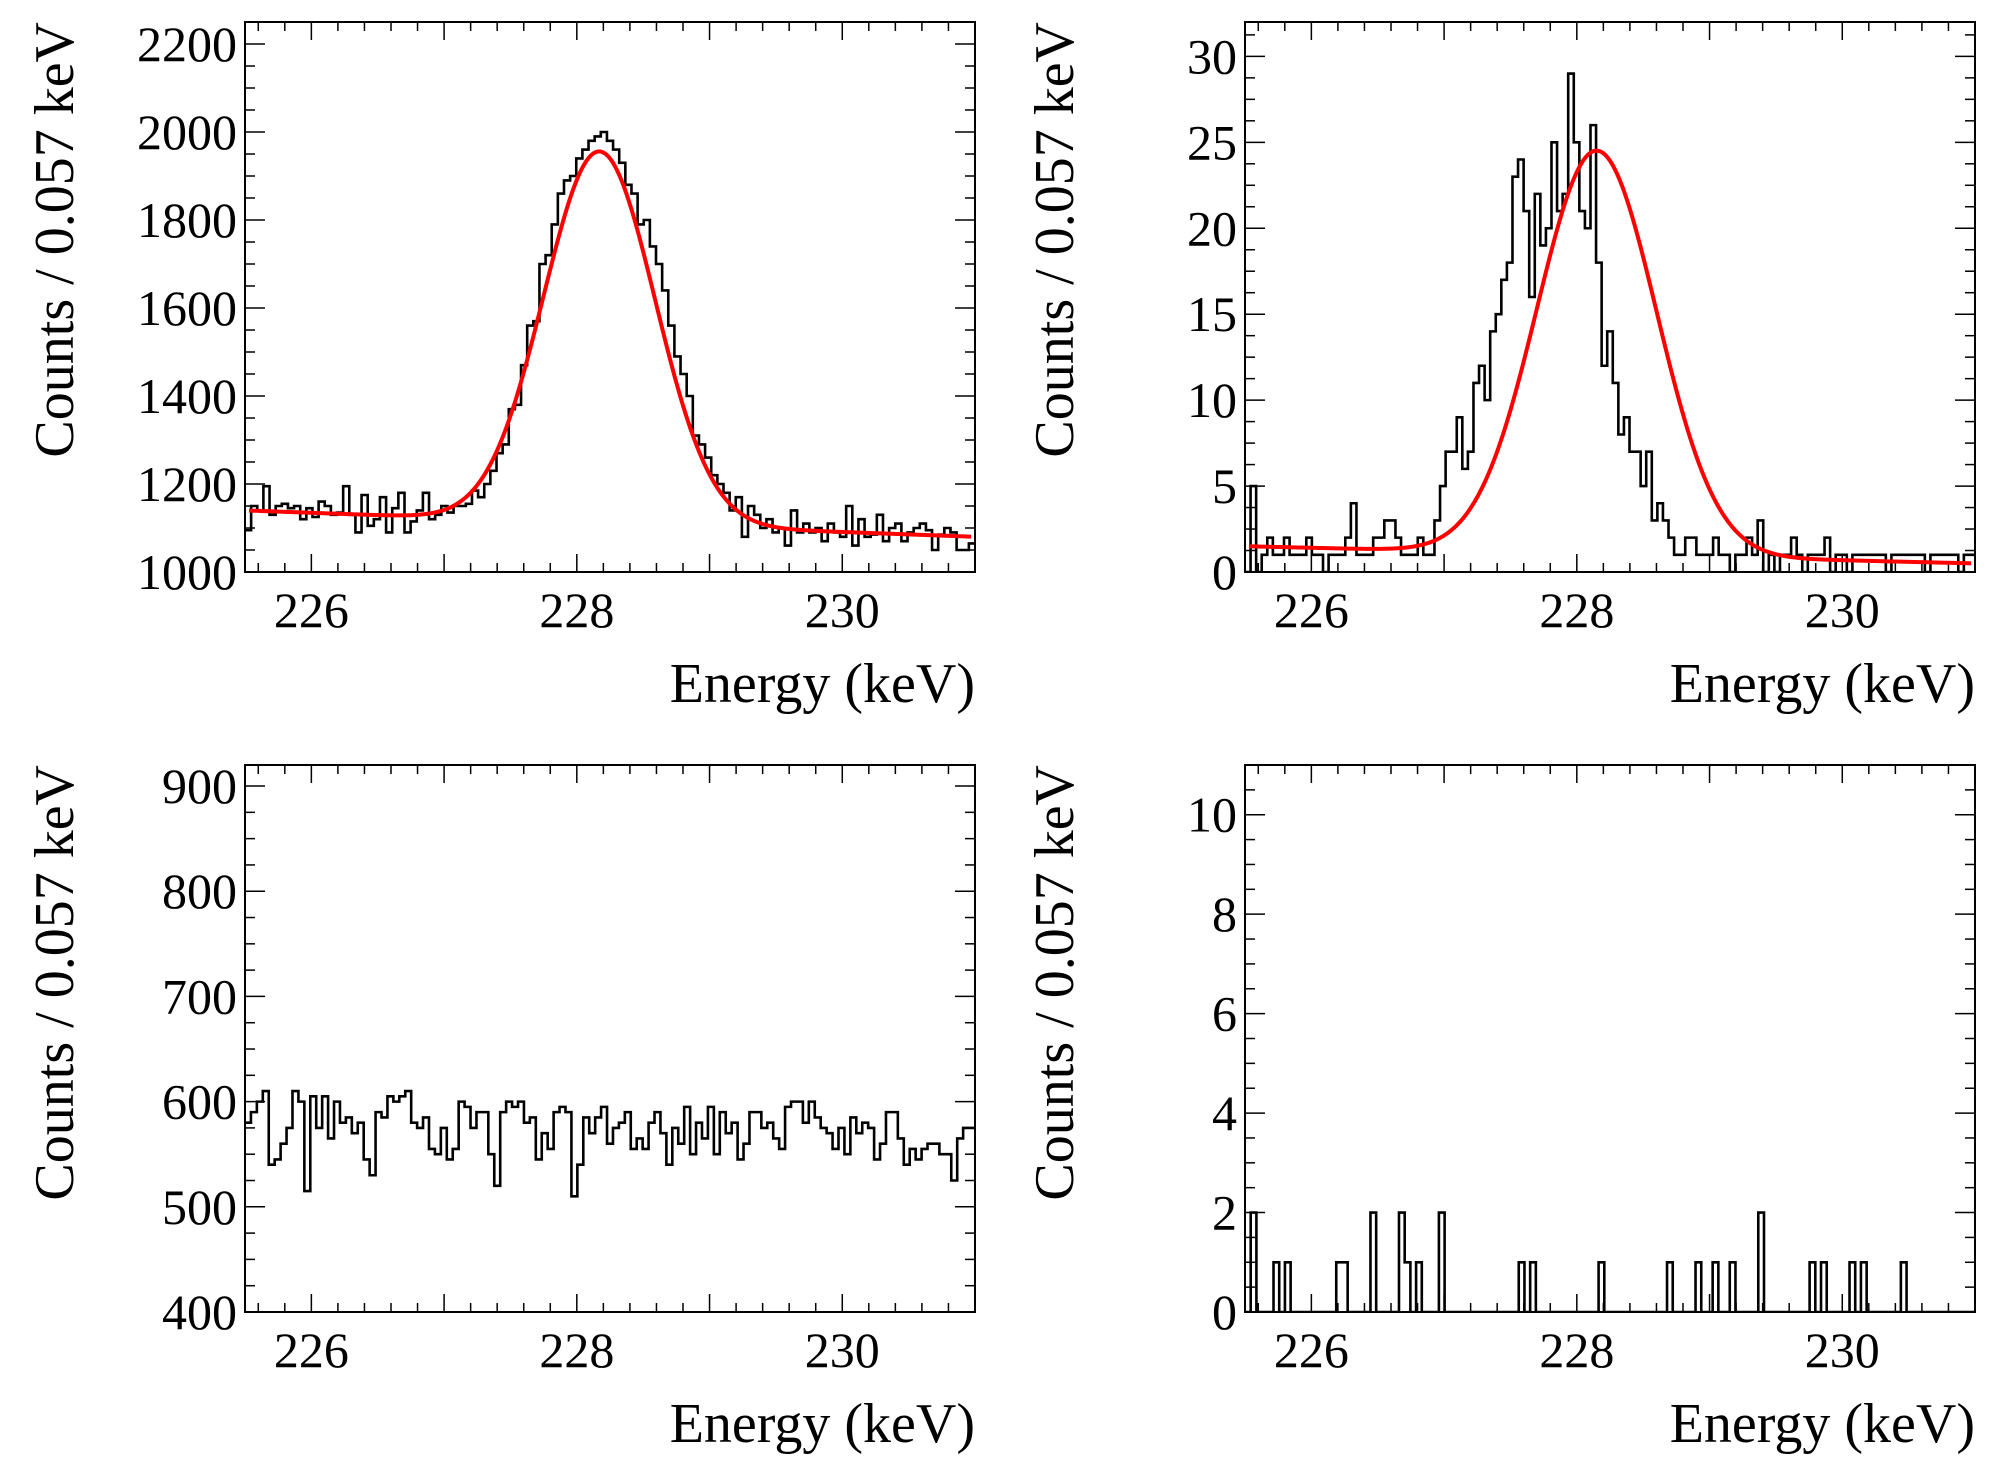 This screenshot has width=1998, height=1474. I want to click on y-tick-label: 20, so click(1212, 228).